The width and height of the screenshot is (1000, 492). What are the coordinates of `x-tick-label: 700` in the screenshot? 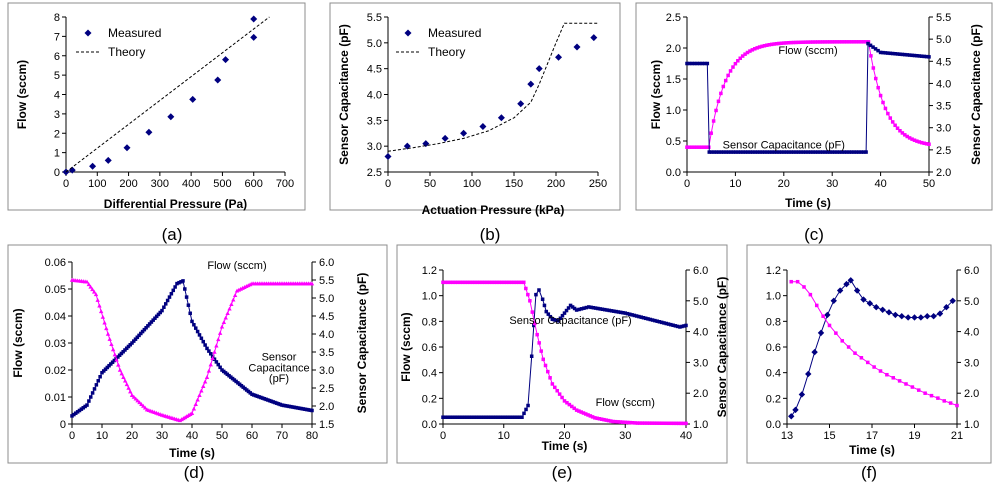 It's located at (285, 184).